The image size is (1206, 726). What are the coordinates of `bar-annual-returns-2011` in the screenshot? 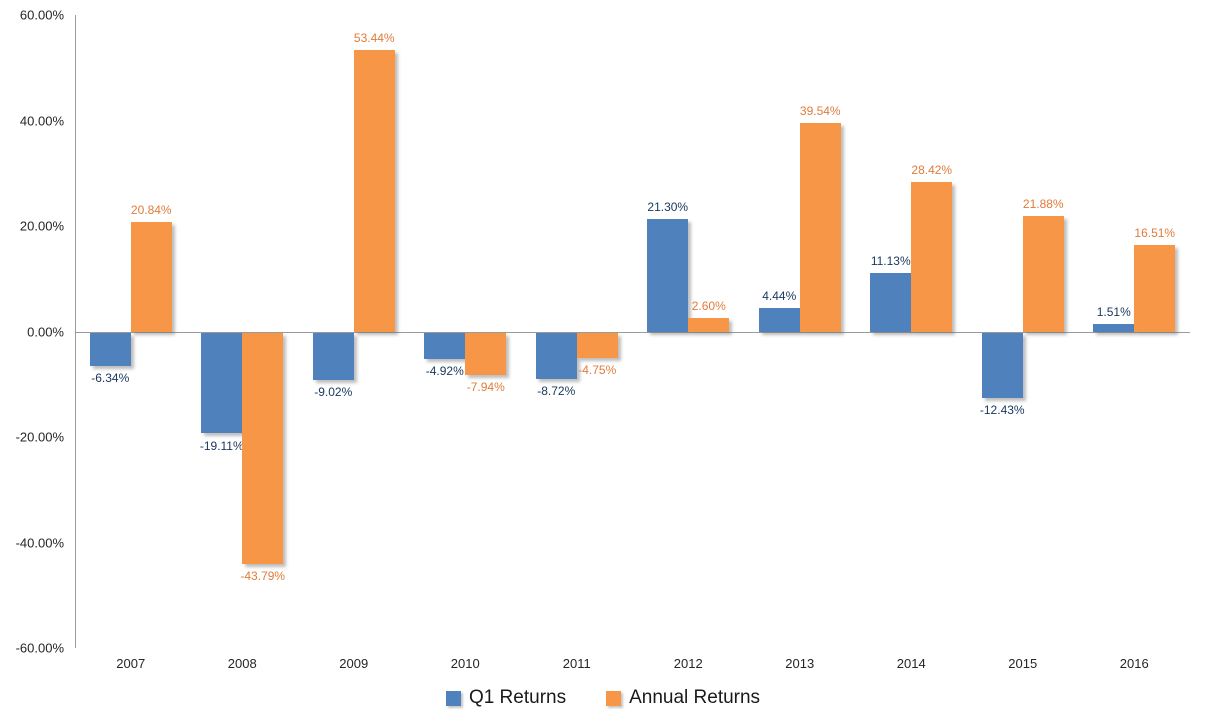 It's located at (597, 345).